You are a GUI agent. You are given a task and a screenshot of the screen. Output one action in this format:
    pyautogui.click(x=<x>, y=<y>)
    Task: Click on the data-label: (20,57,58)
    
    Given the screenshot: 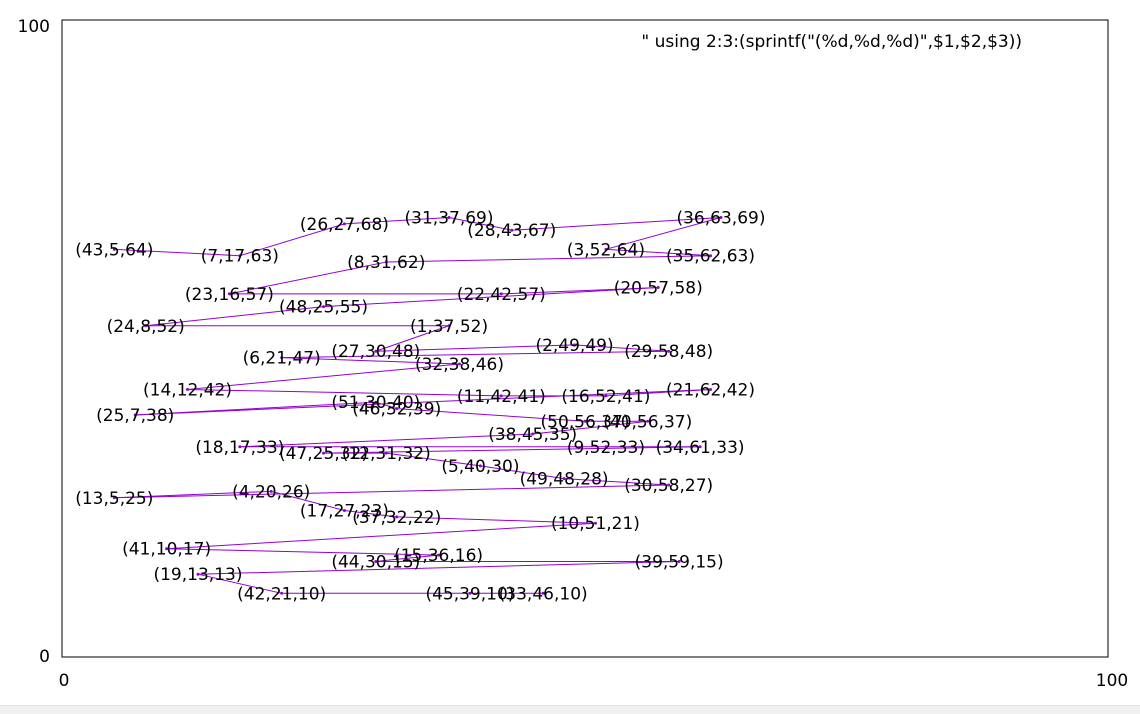 What is the action you would take?
    pyautogui.click(x=658, y=289)
    